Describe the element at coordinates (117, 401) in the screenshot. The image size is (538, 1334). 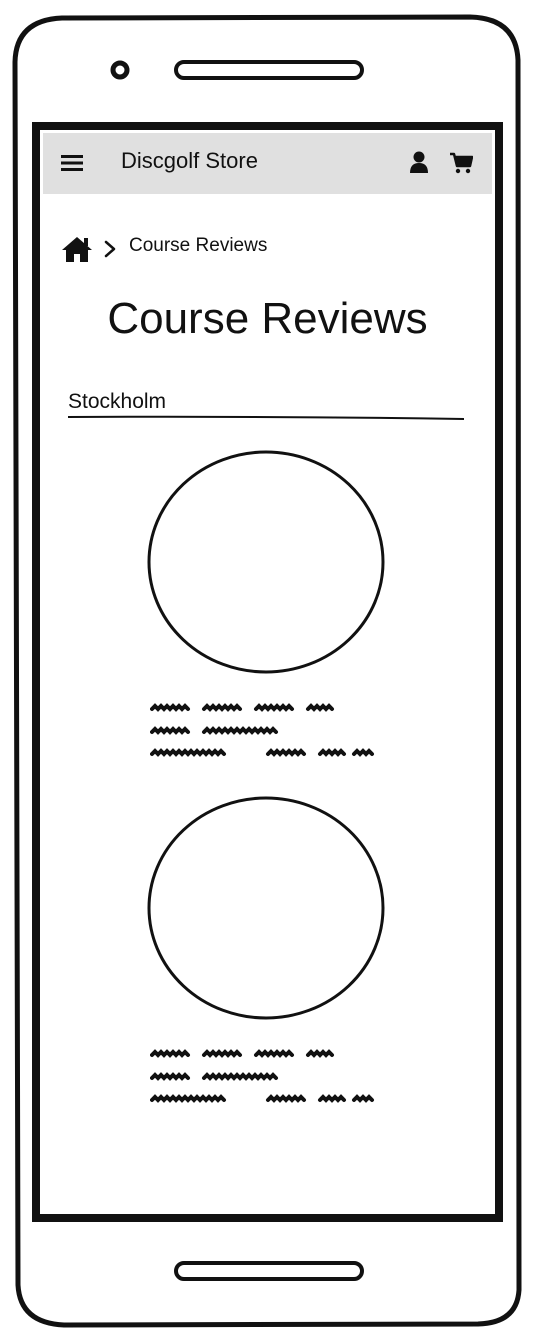
I see `location-value: Stockholm` at that location.